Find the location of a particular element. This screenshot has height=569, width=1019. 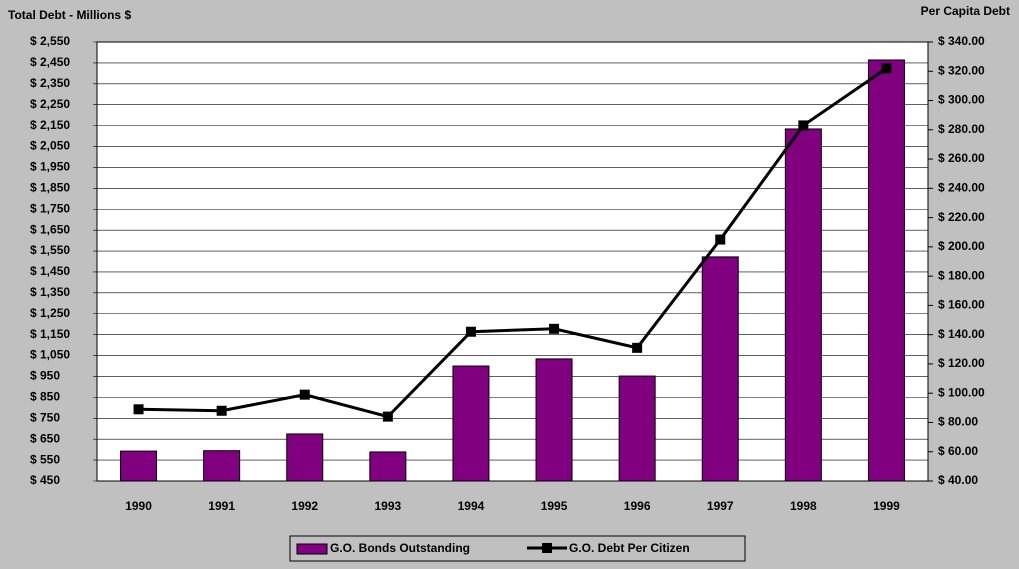

y2-tick-label: $ 240.00 is located at coordinates (961, 188).